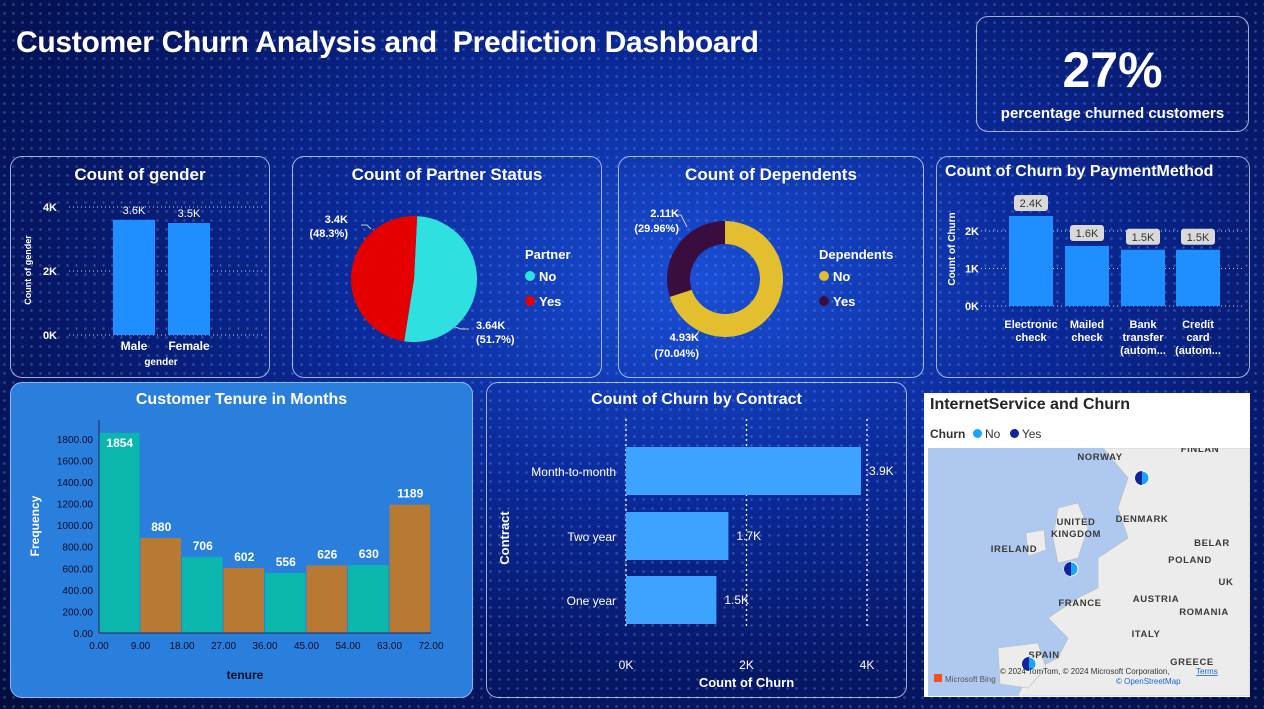  Describe the element at coordinates (75, 483) in the screenshot. I see `y-tick-label: 1400.00` at that location.